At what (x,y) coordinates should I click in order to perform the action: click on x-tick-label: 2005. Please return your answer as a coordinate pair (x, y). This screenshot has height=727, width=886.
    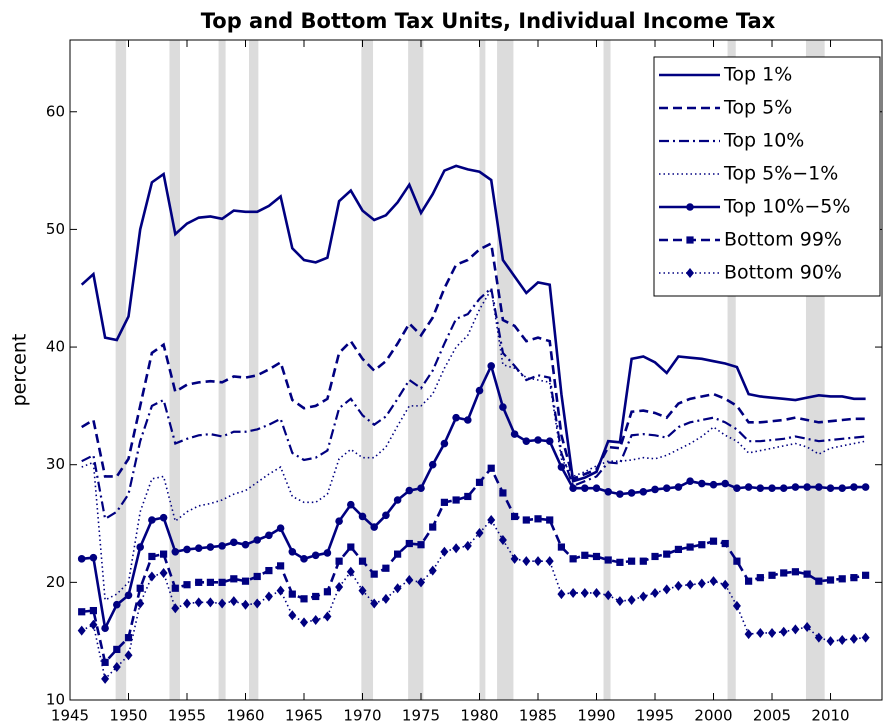
    Looking at the image, I should click on (772, 716).